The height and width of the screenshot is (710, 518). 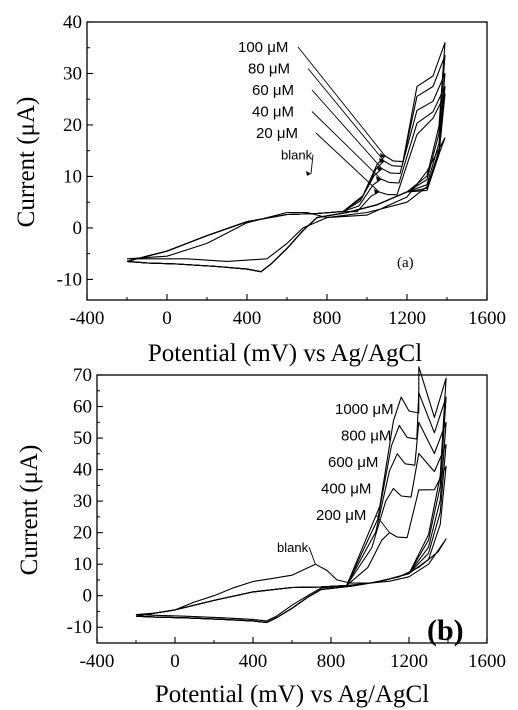 I want to click on panel-a-y-axis-label: Current (μA), so click(x=26, y=162).